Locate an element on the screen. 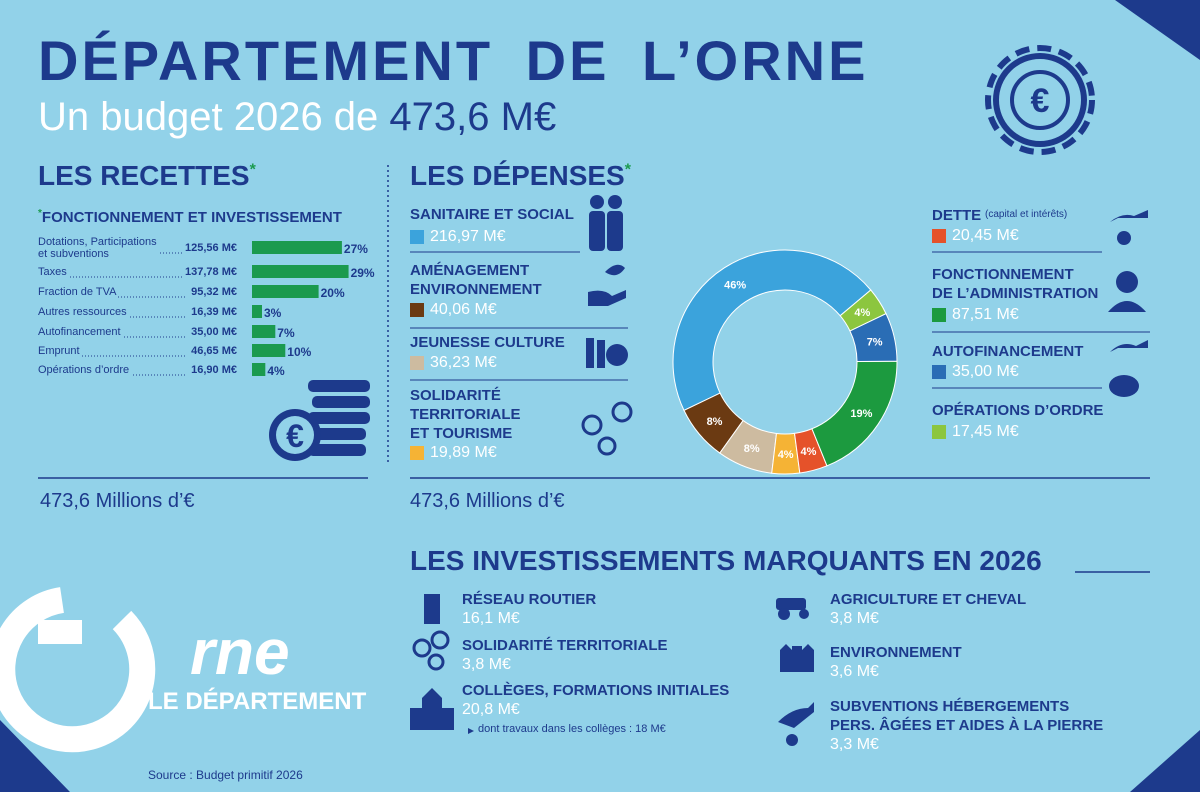 Image resolution: width=1200 pixels, height=792 pixels. bar-value-label: 10% is located at coordinates (299, 352).